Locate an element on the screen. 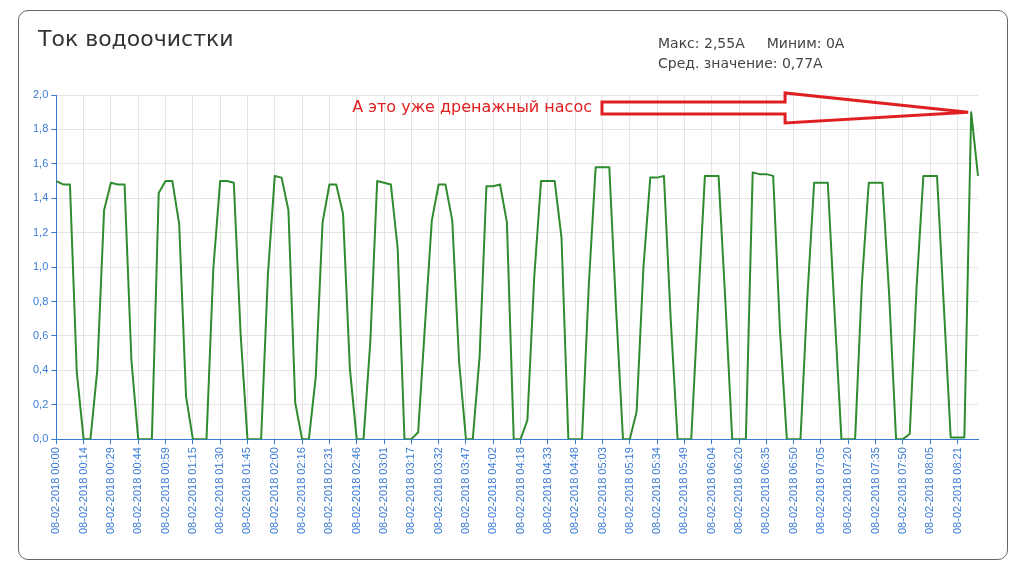 The width and height of the screenshot is (1030, 575). y-tick-label: 1,8 is located at coordinates (40, 128).